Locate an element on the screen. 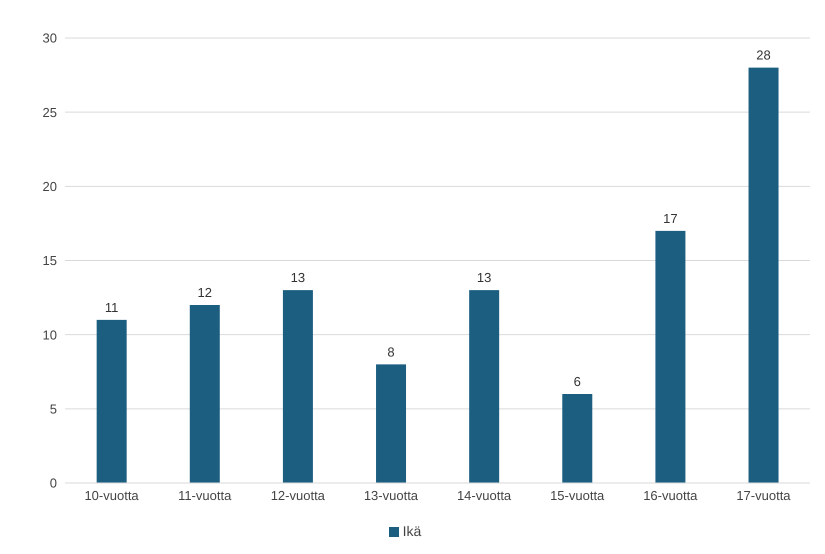  y-tick-label: 0 is located at coordinates (53, 483).